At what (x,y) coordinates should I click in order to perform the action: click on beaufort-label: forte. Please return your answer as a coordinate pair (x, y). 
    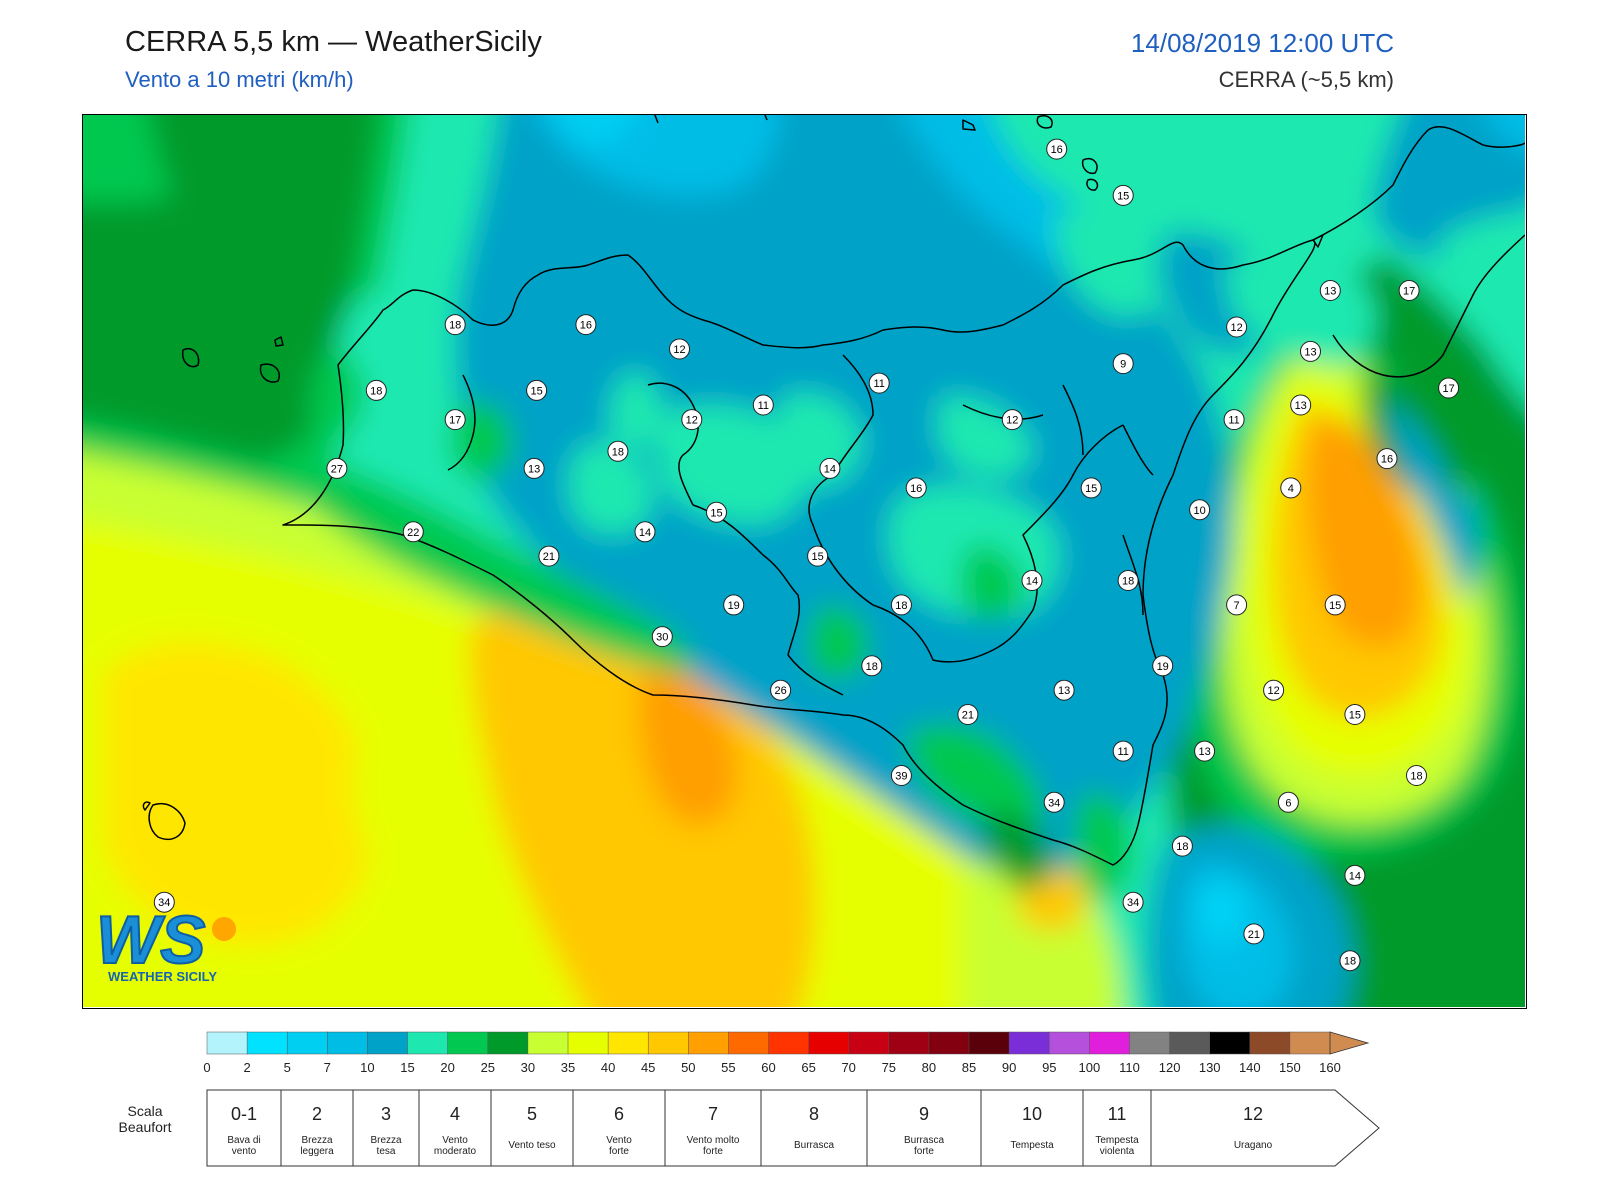
    Looking at the image, I should click on (924, 1151).